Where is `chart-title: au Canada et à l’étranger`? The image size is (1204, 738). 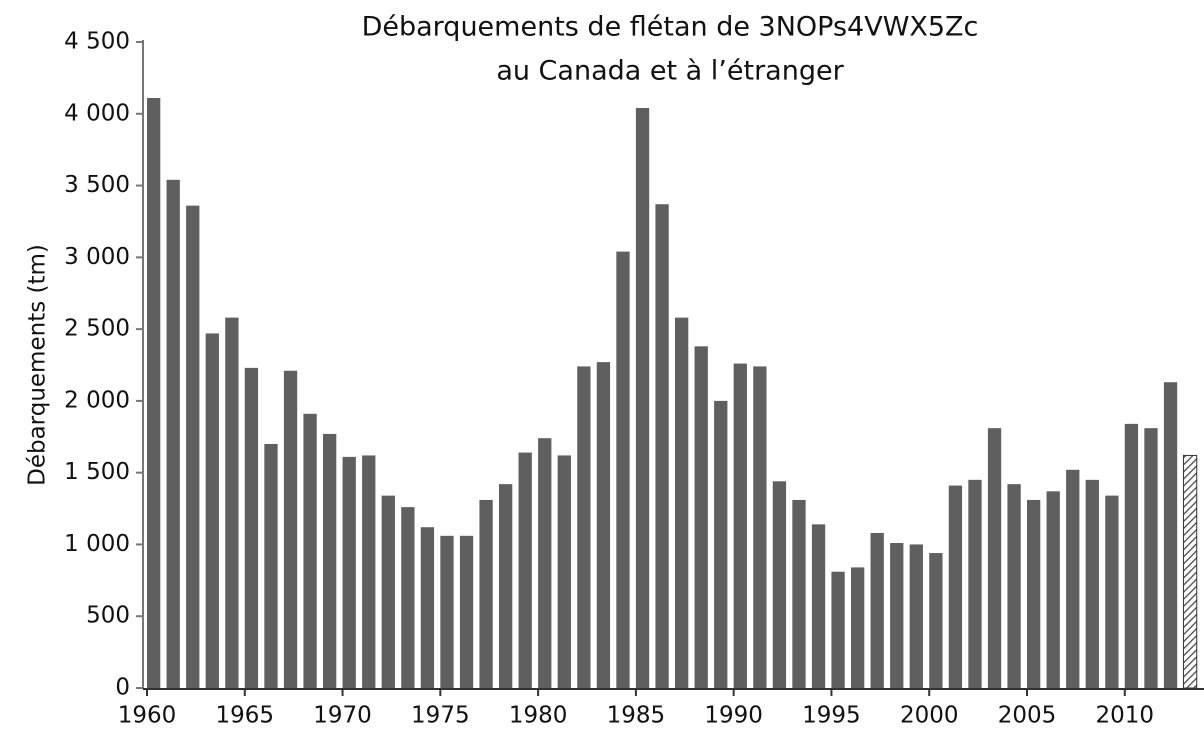
chart-title: au Canada et à l’étranger is located at coordinates (670, 71).